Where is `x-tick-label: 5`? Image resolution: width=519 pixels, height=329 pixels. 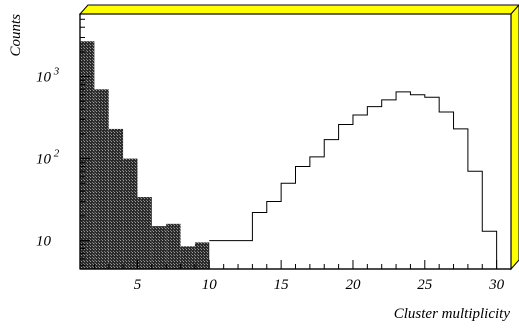
x-tick-label: 5 is located at coordinates (138, 285).